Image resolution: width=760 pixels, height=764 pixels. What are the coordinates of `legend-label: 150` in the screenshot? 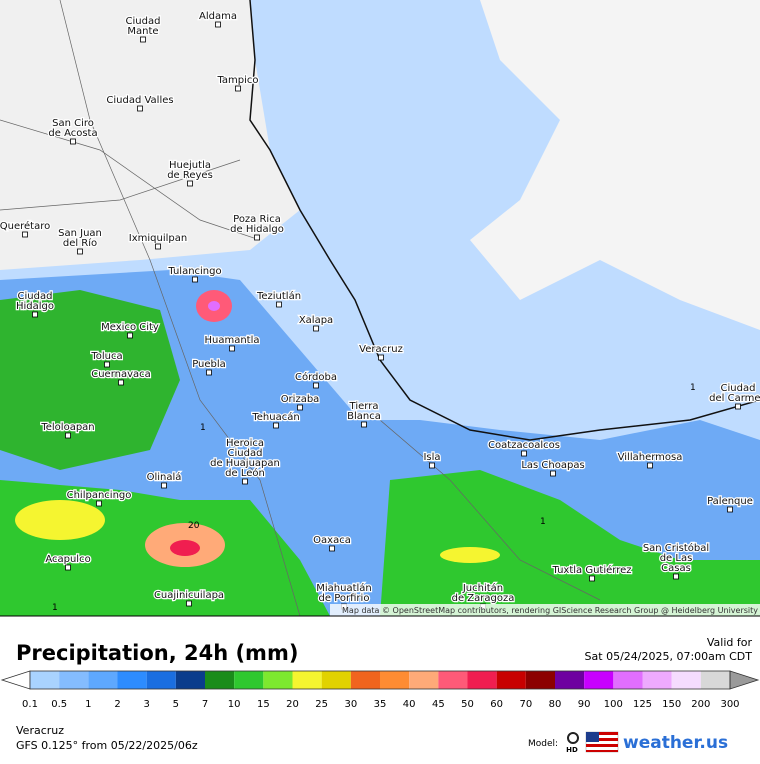 It's located at (671, 704).